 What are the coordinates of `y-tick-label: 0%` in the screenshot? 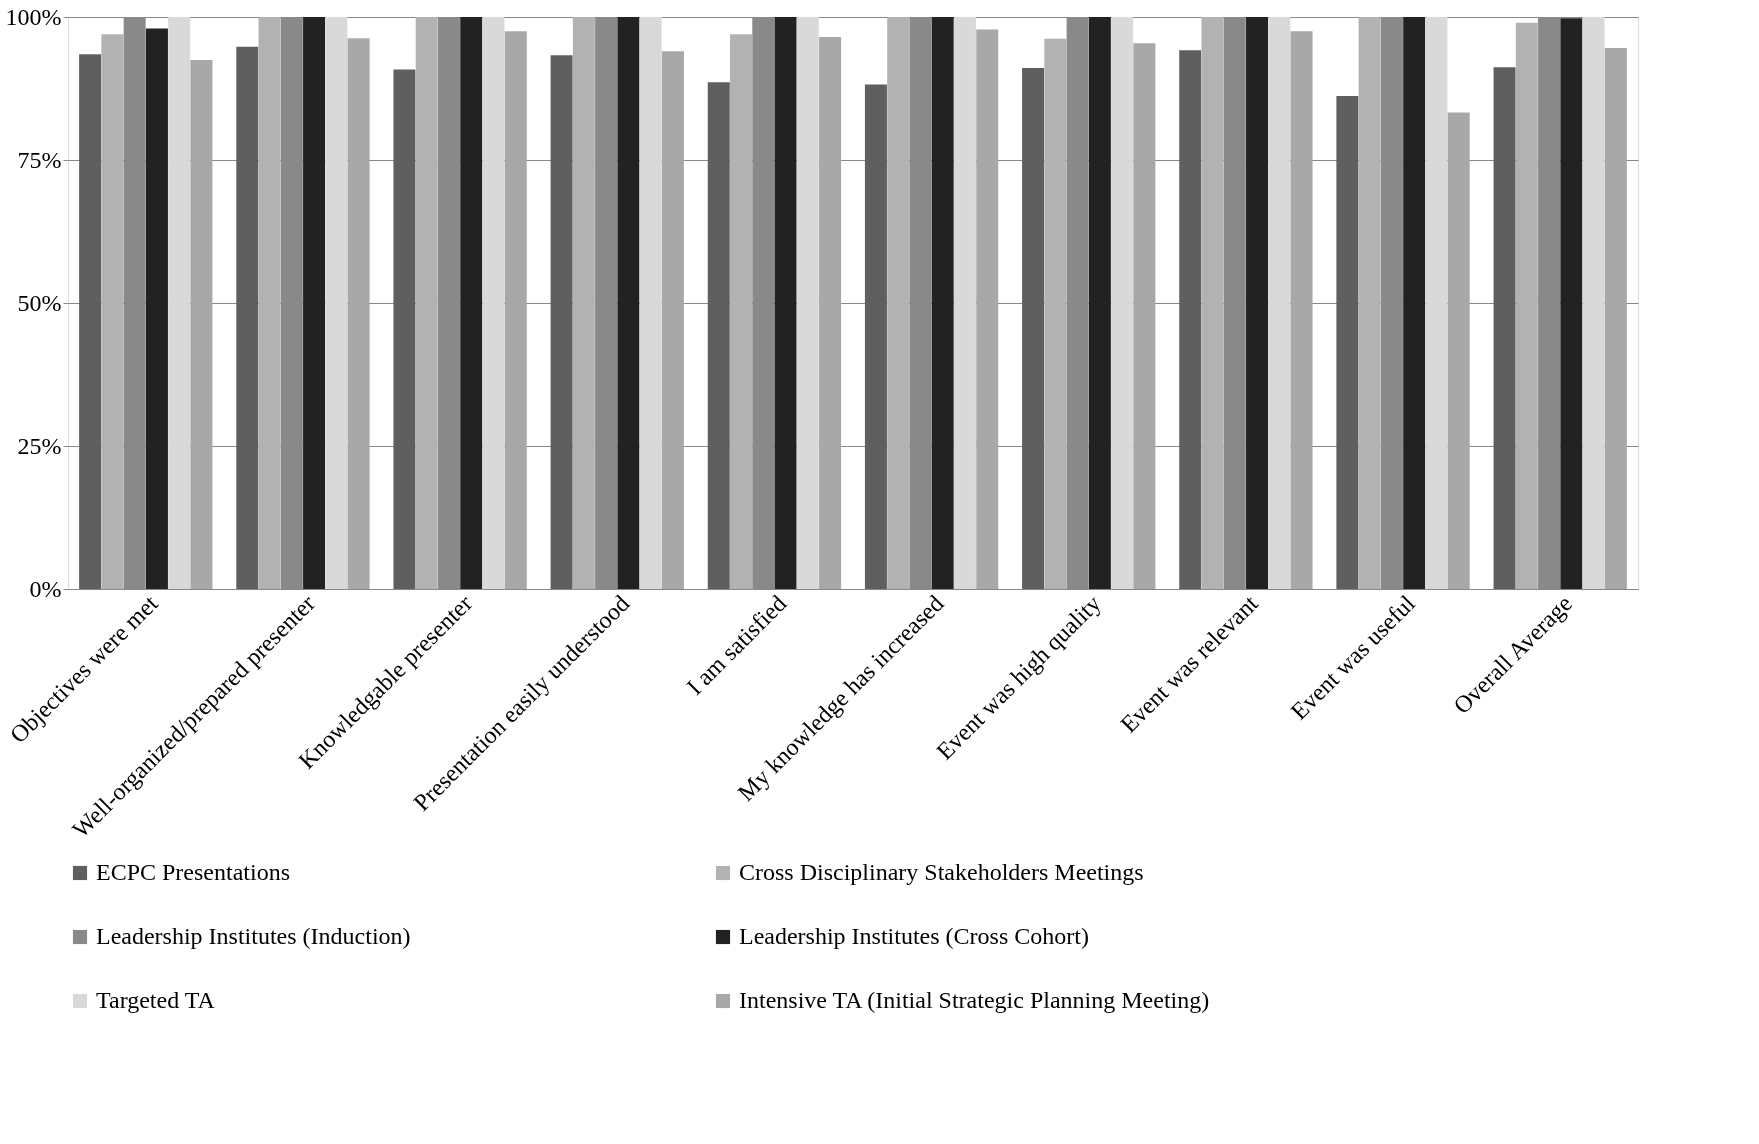 It's located at (45, 588).